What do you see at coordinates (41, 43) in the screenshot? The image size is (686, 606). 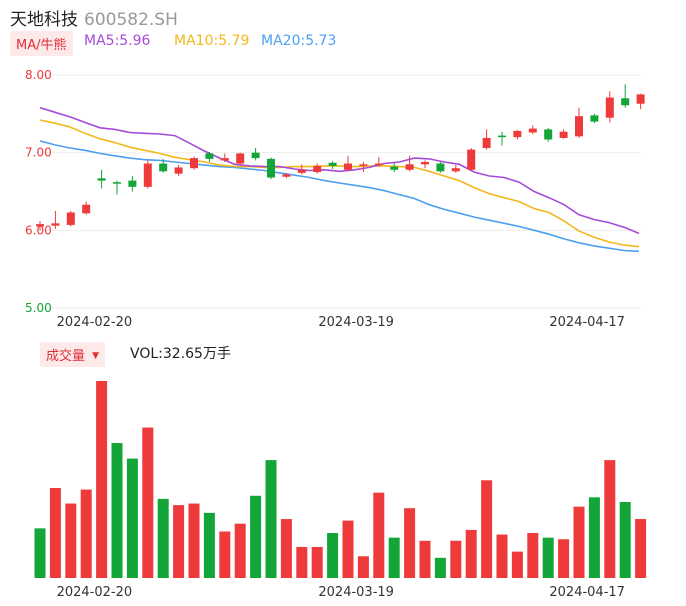 I see `ma-indicator-tag: MA/牛熊` at bounding box center [41, 43].